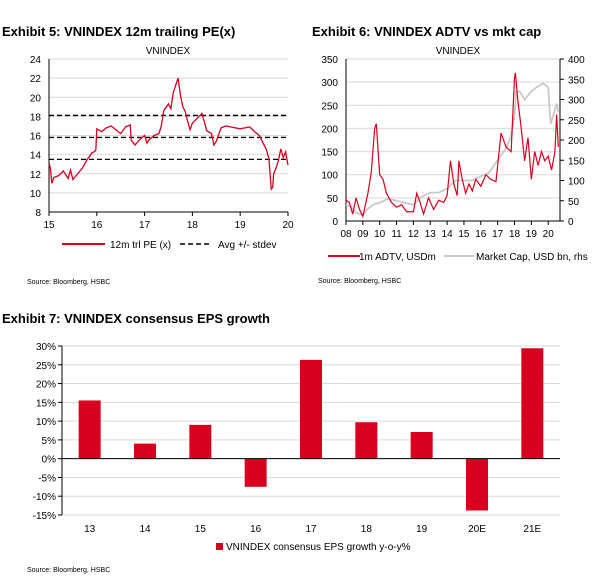 The width and height of the screenshot is (611, 586). What do you see at coordinates (329, 60) in the screenshot?
I see `y-tick-label: 350` at bounding box center [329, 60].